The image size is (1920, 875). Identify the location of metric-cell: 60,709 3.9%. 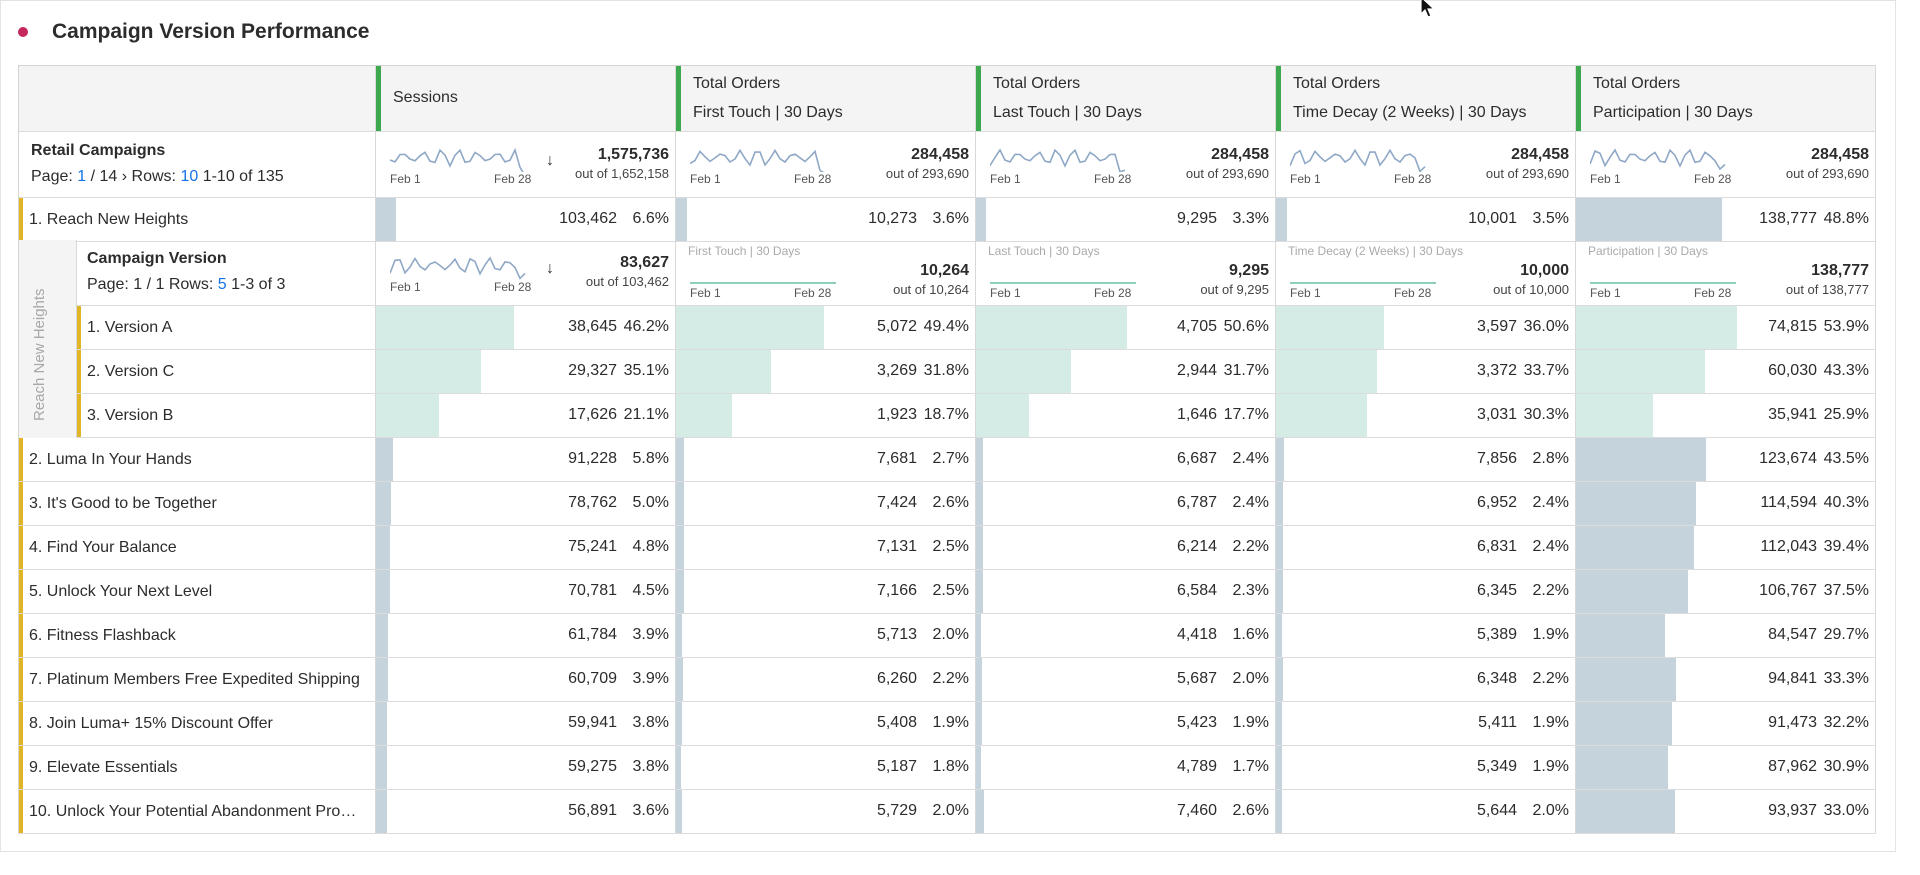
(526, 679).